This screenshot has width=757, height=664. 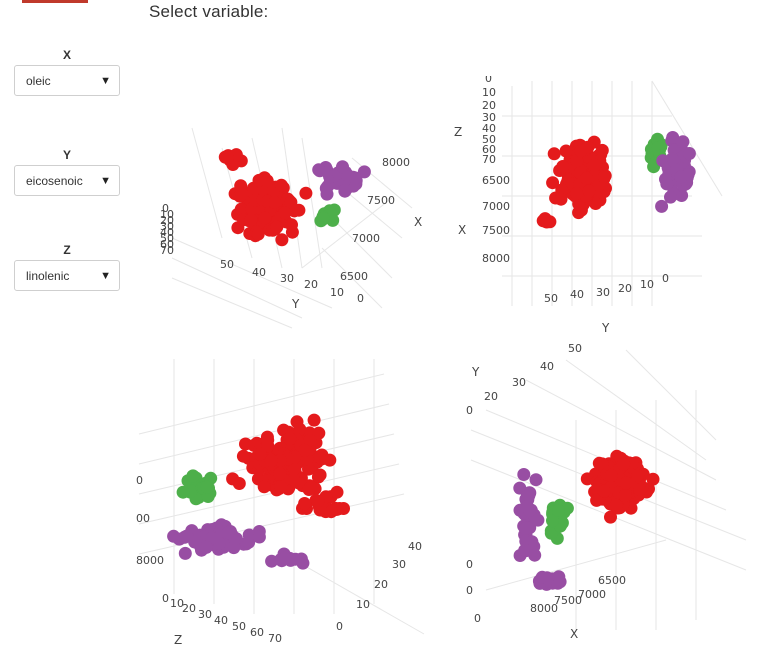 I want to click on z-variable-select: linolenic ▼, so click(x=67, y=275).